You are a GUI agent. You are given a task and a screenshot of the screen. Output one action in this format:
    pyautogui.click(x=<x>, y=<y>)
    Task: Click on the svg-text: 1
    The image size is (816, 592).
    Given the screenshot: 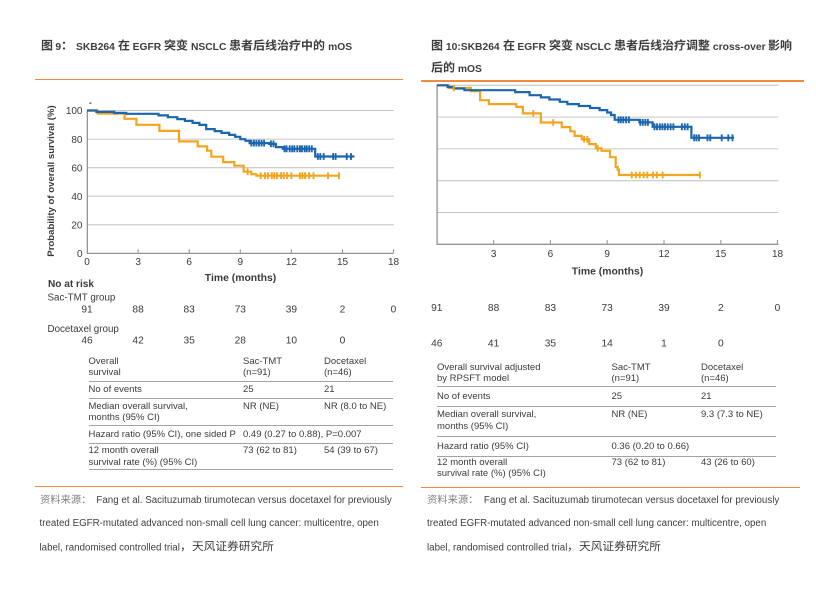 What is the action you would take?
    pyautogui.click(x=664, y=343)
    